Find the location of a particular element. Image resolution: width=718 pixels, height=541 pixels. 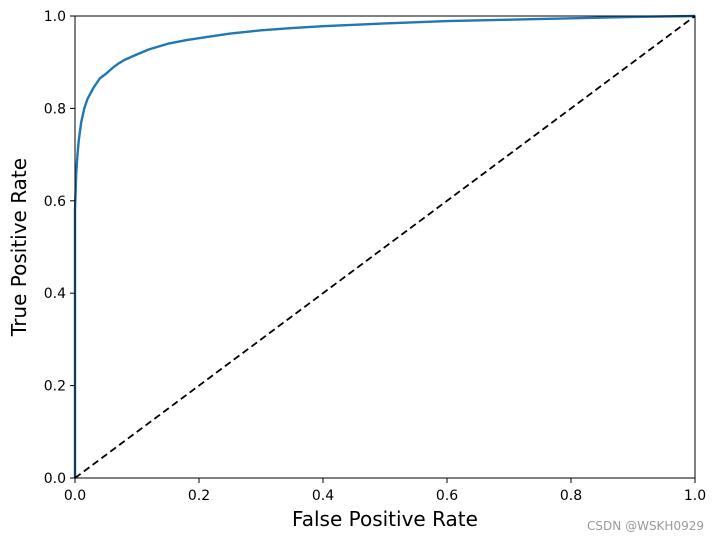

y-axis-ticks: 0.0 0.2 0.4 0.6 0.8 1.0 is located at coordinates (59, 248).